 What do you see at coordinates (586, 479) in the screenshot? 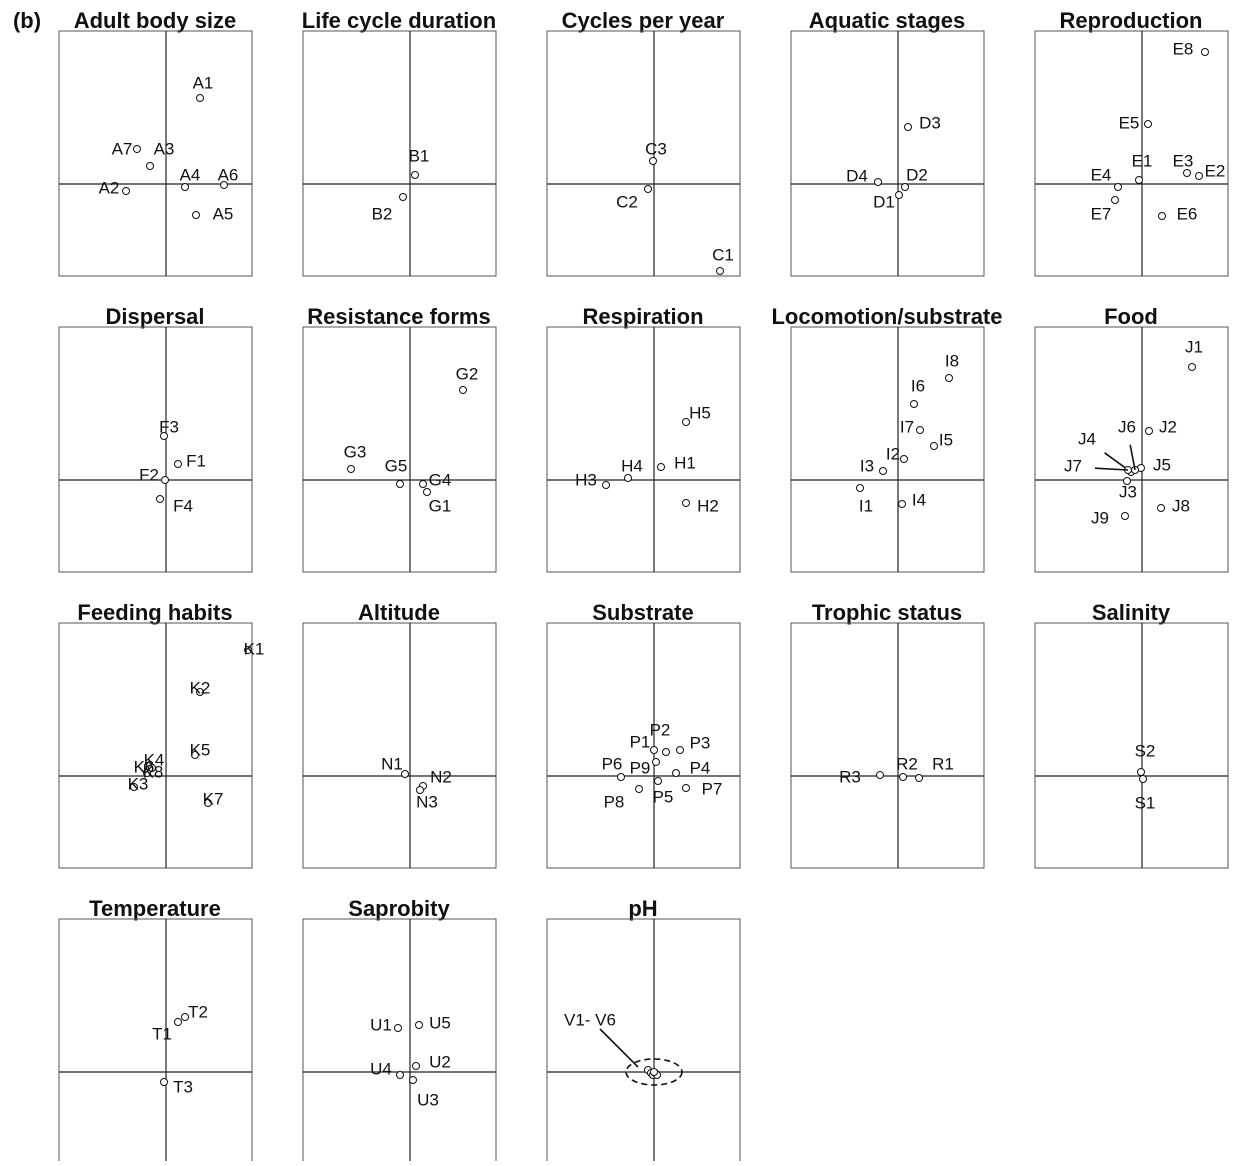
I see `point-label: H3` at bounding box center [586, 479].